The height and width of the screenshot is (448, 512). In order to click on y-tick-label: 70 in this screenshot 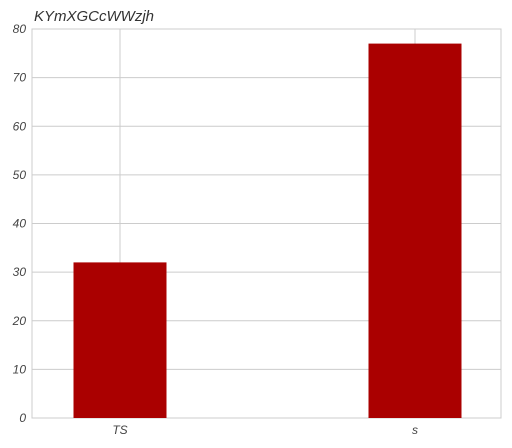, I will do `click(20, 78)`.